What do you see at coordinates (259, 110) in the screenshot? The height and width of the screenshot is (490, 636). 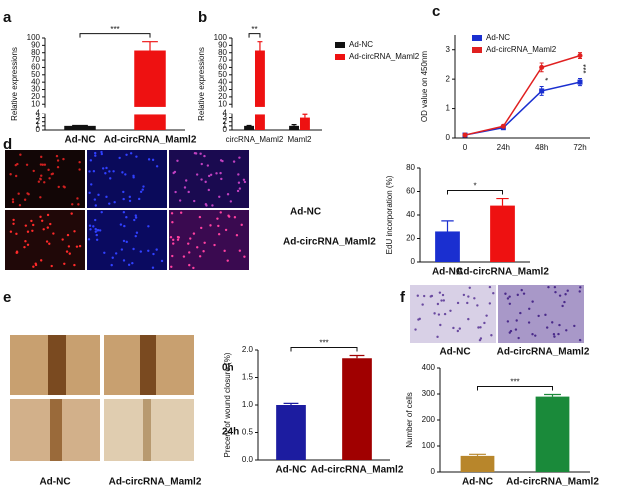 I see `bar-break` at bounding box center [259, 110].